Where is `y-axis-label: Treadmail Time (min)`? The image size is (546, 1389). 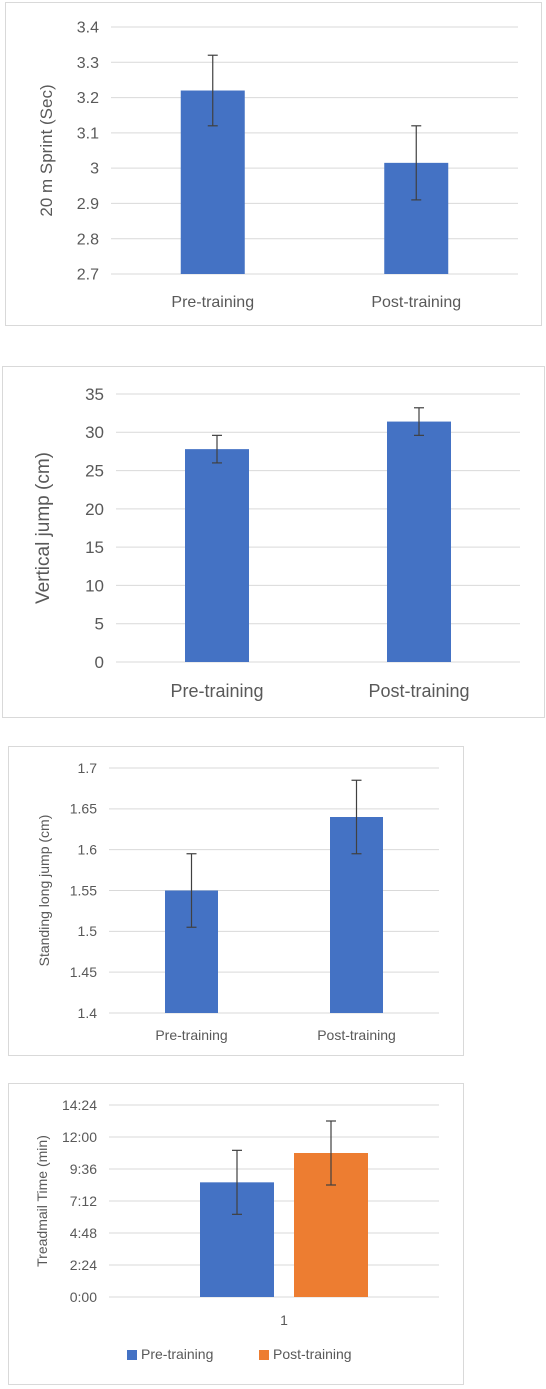 y-axis-label: Treadmail Time (min) is located at coordinates (42, 1201).